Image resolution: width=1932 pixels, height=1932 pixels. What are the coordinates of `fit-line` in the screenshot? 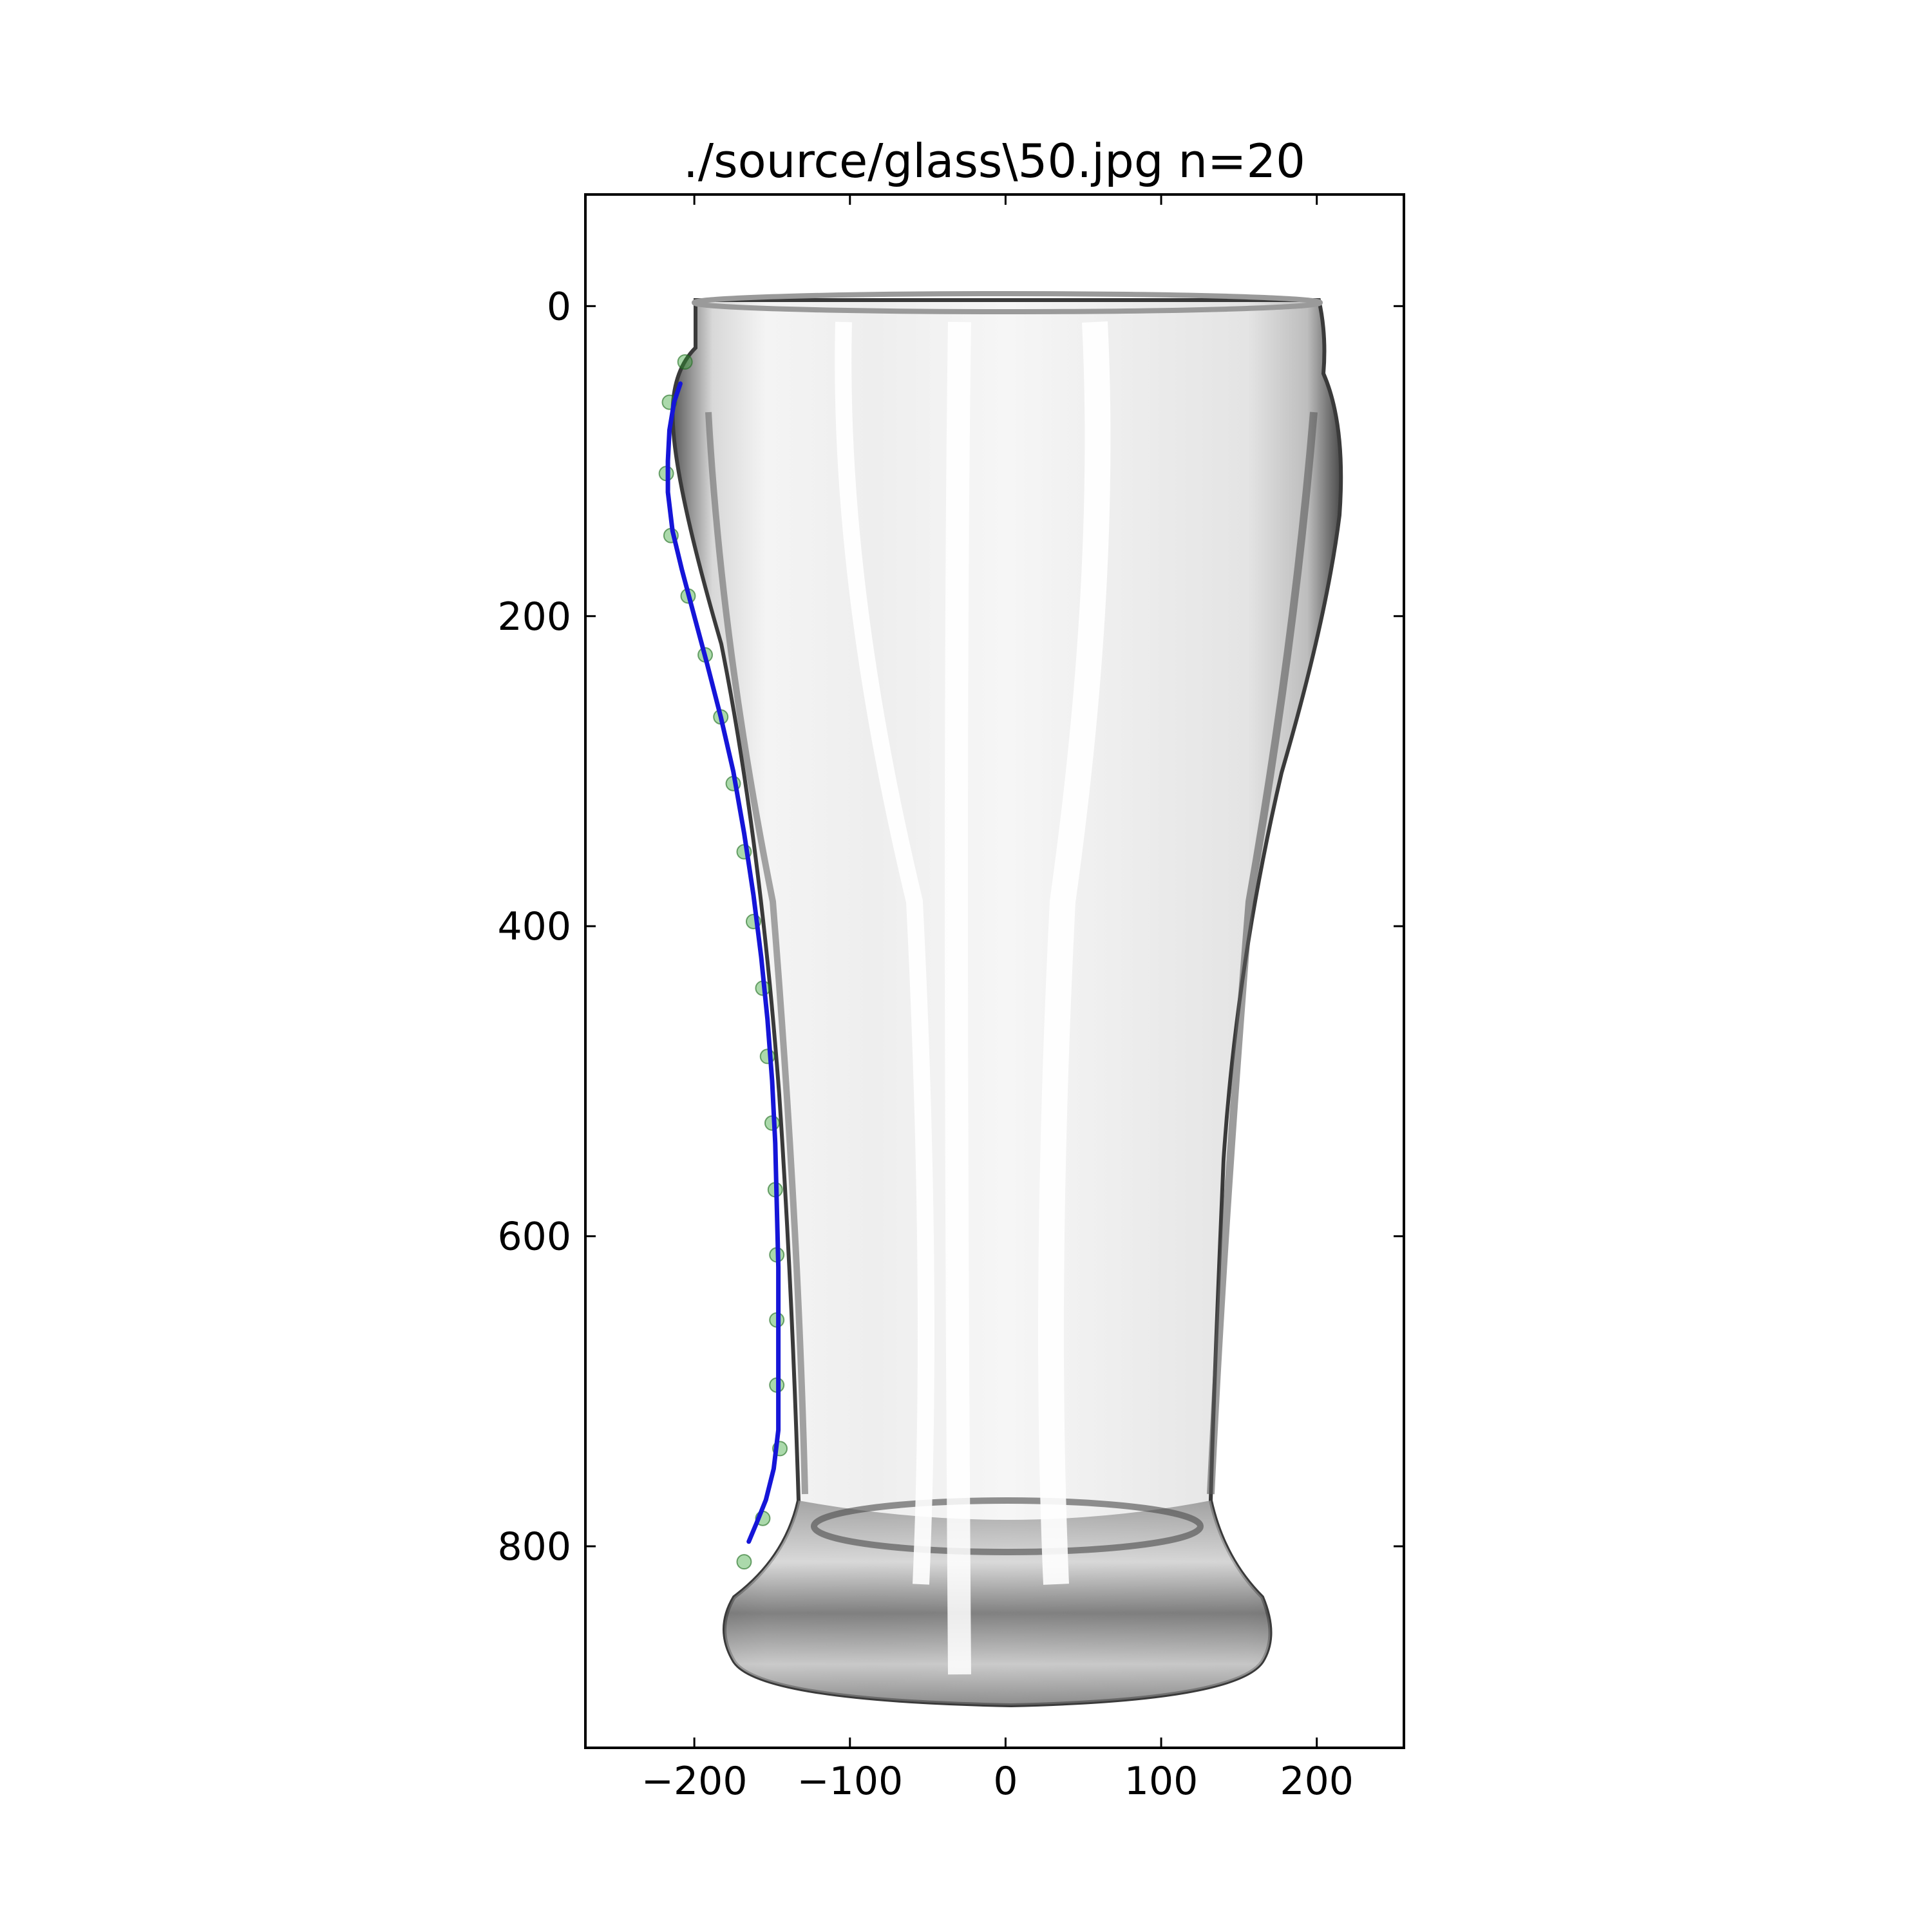 It's located at (723, 963).